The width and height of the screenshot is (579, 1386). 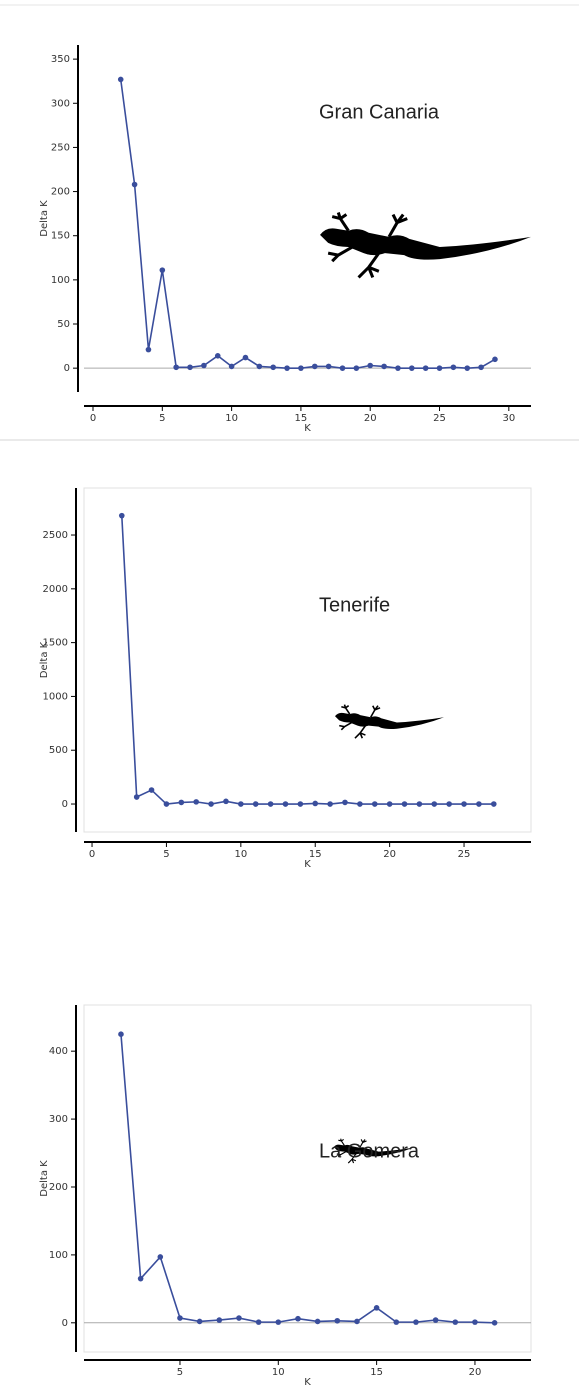 What do you see at coordinates (166, 854) in the screenshot?
I see `x-tick-label: 5` at bounding box center [166, 854].